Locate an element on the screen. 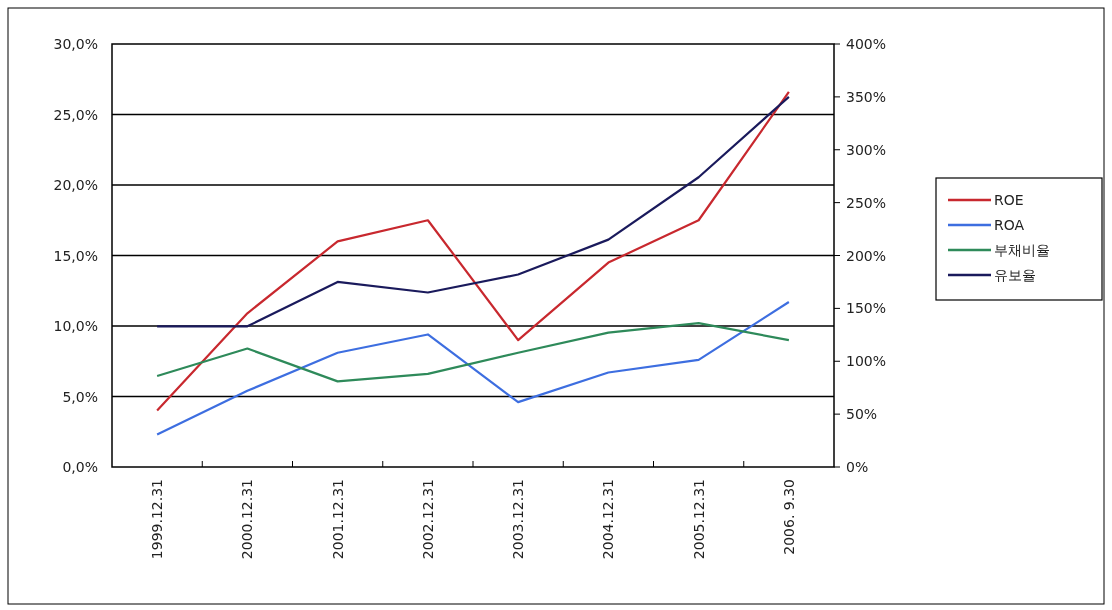  legend-label: 유보율 is located at coordinates (1015, 275).